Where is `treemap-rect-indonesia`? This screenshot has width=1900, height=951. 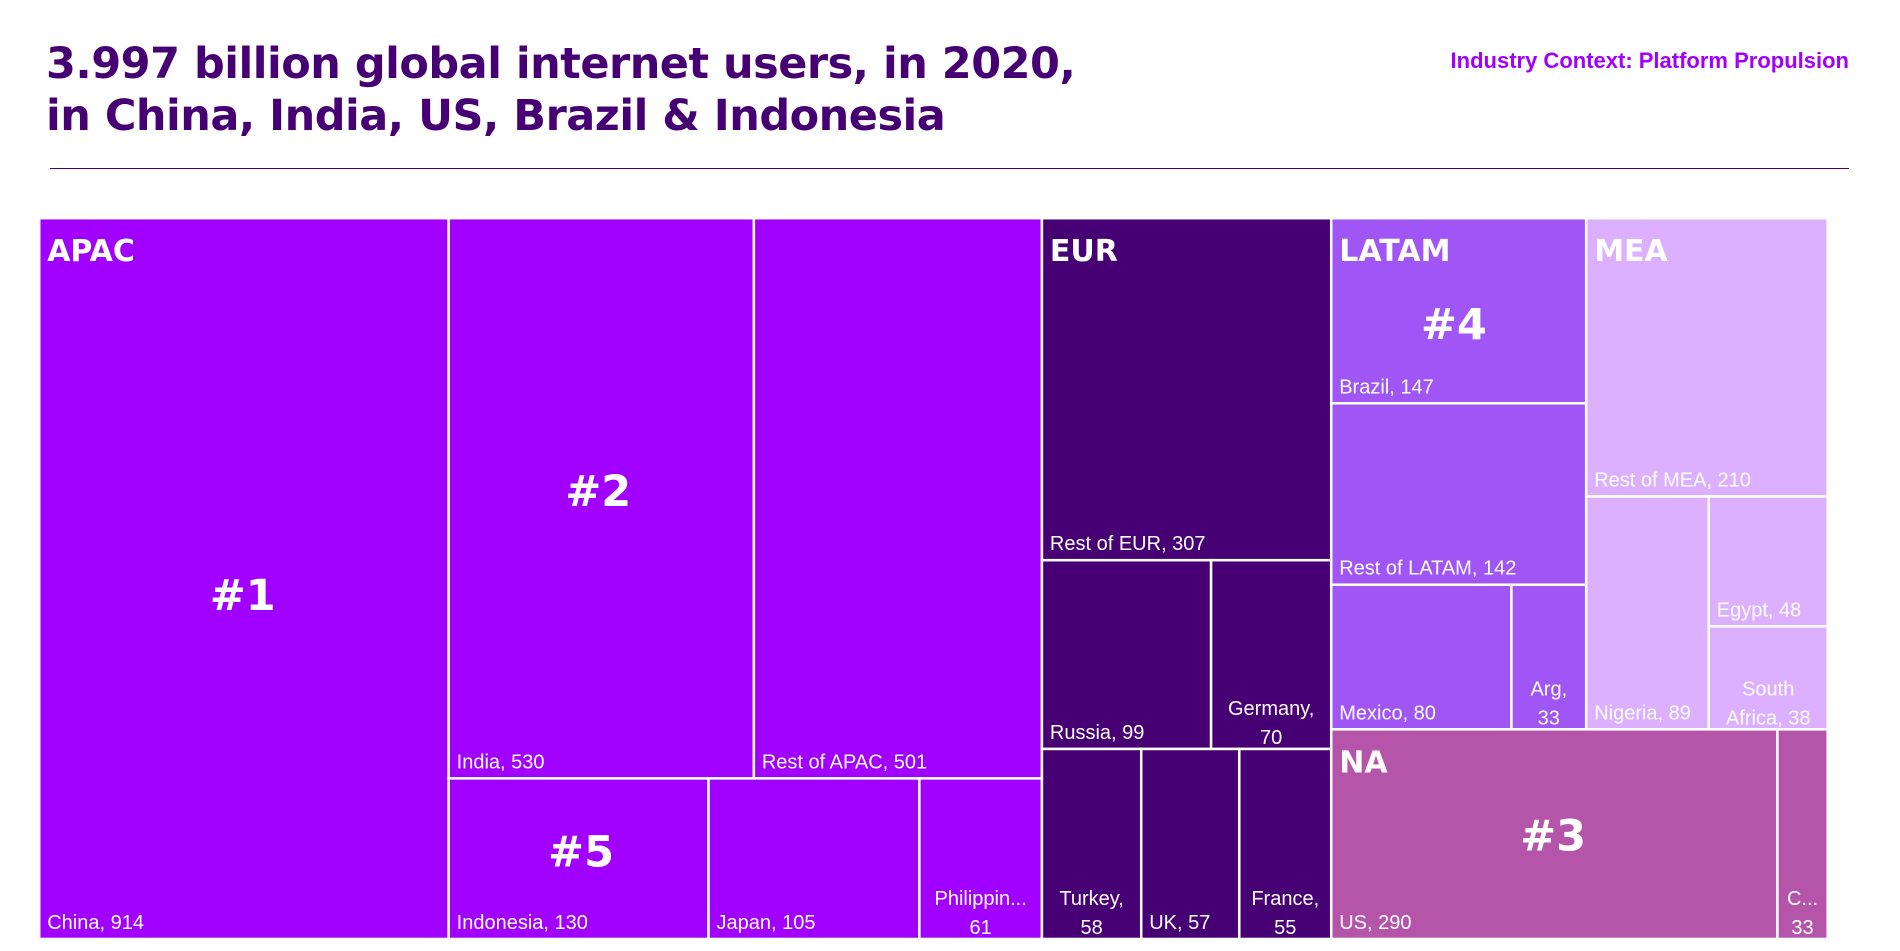
treemap-rect-indonesia is located at coordinates (578, 859).